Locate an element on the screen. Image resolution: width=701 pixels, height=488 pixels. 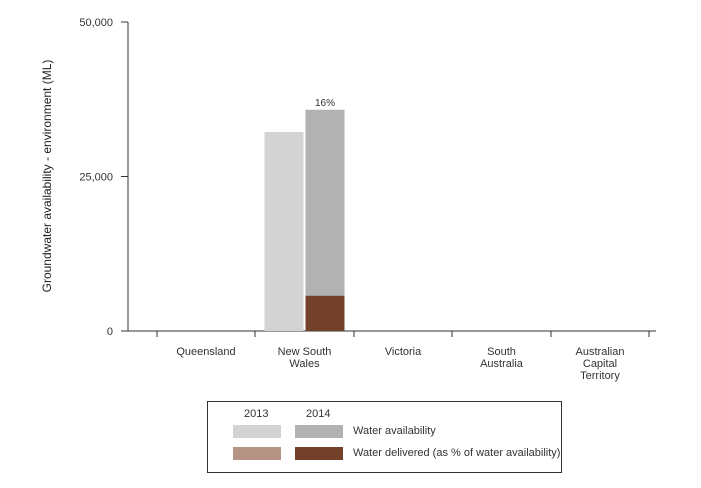
y-tick-label: 0 is located at coordinates (110, 332).